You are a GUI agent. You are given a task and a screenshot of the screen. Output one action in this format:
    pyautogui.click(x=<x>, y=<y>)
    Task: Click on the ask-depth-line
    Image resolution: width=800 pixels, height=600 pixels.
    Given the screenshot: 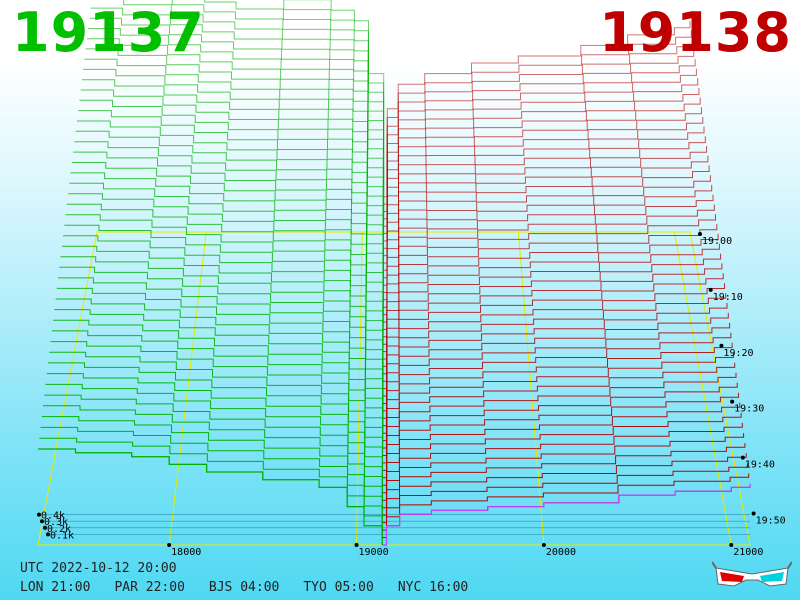 What is the action you would take?
    pyautogui.click(x=537, y=109)
    